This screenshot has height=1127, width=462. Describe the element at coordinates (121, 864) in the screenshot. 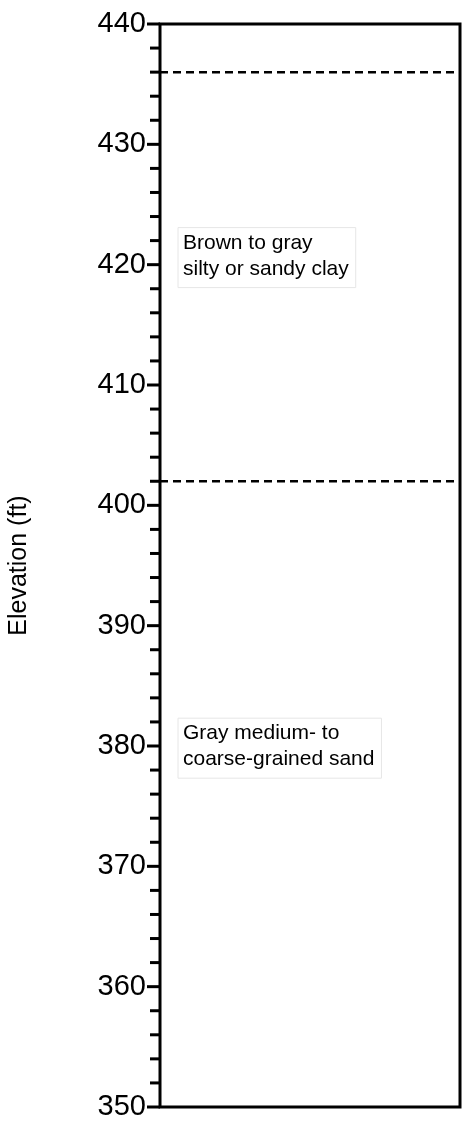

I see `y-tick-label: 370` at that location.